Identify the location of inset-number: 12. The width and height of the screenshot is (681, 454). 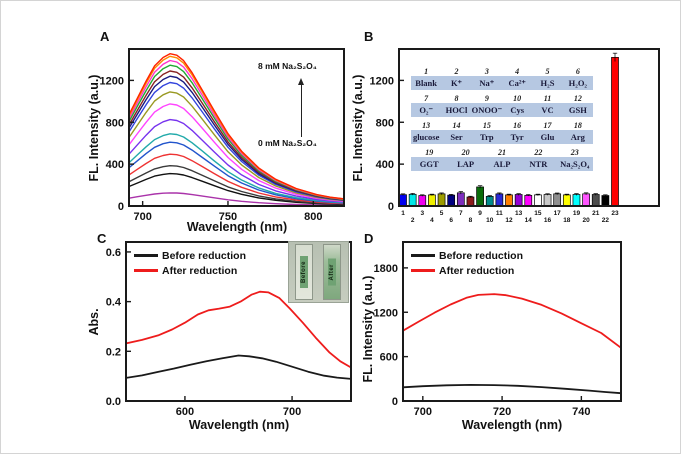
(577, 98).